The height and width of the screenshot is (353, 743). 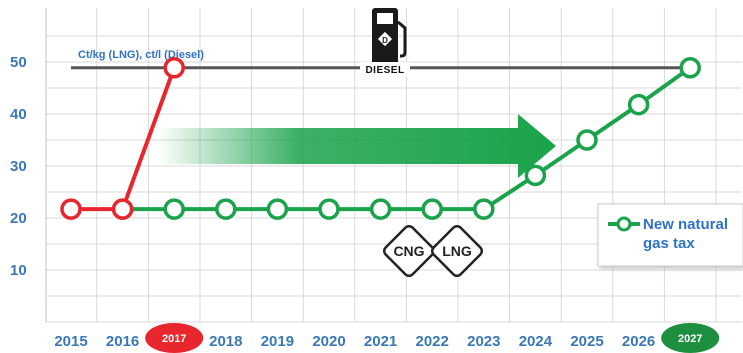 I want to click on x-tick-label: 2017, so click(x=174, y=339).